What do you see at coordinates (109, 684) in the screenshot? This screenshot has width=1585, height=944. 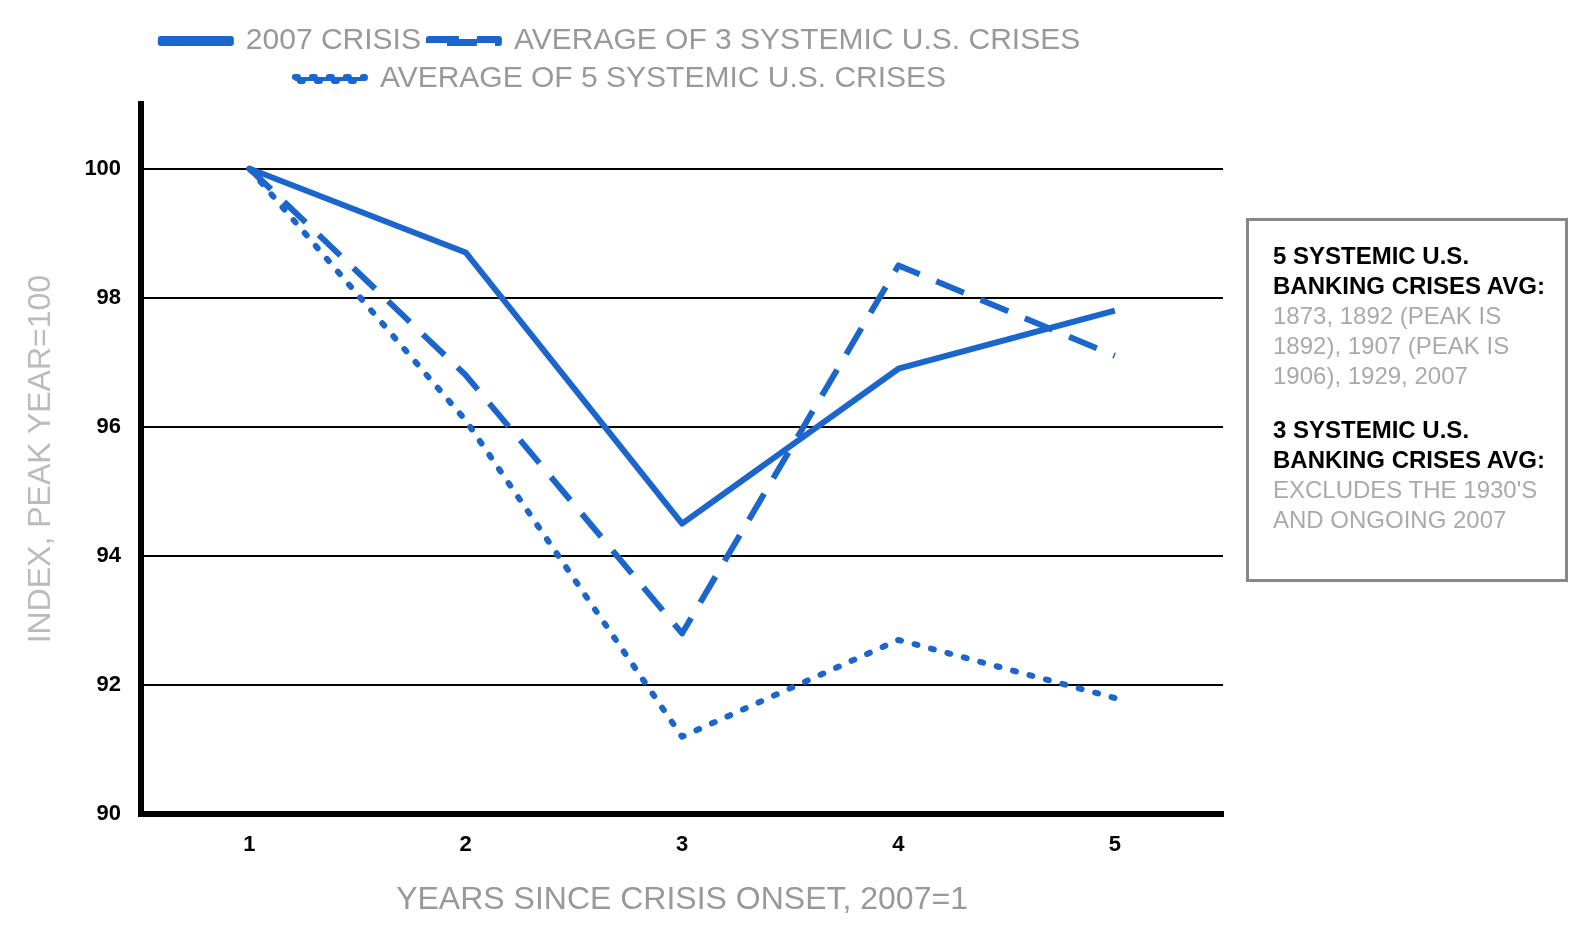 I see `y-tick-label: 92` at bounding box center [109, 684].